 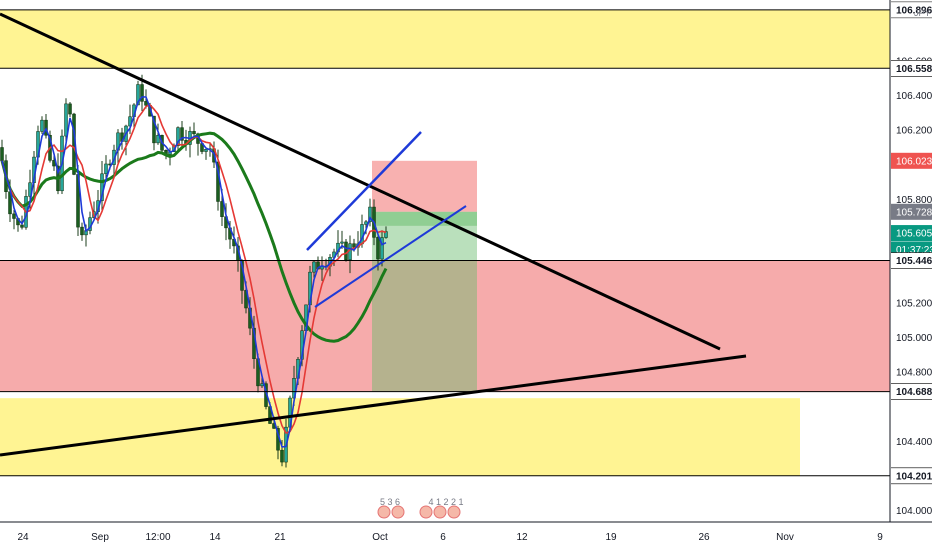 I want to click on time-tick-label: Nov, so click(x=785, y=537).